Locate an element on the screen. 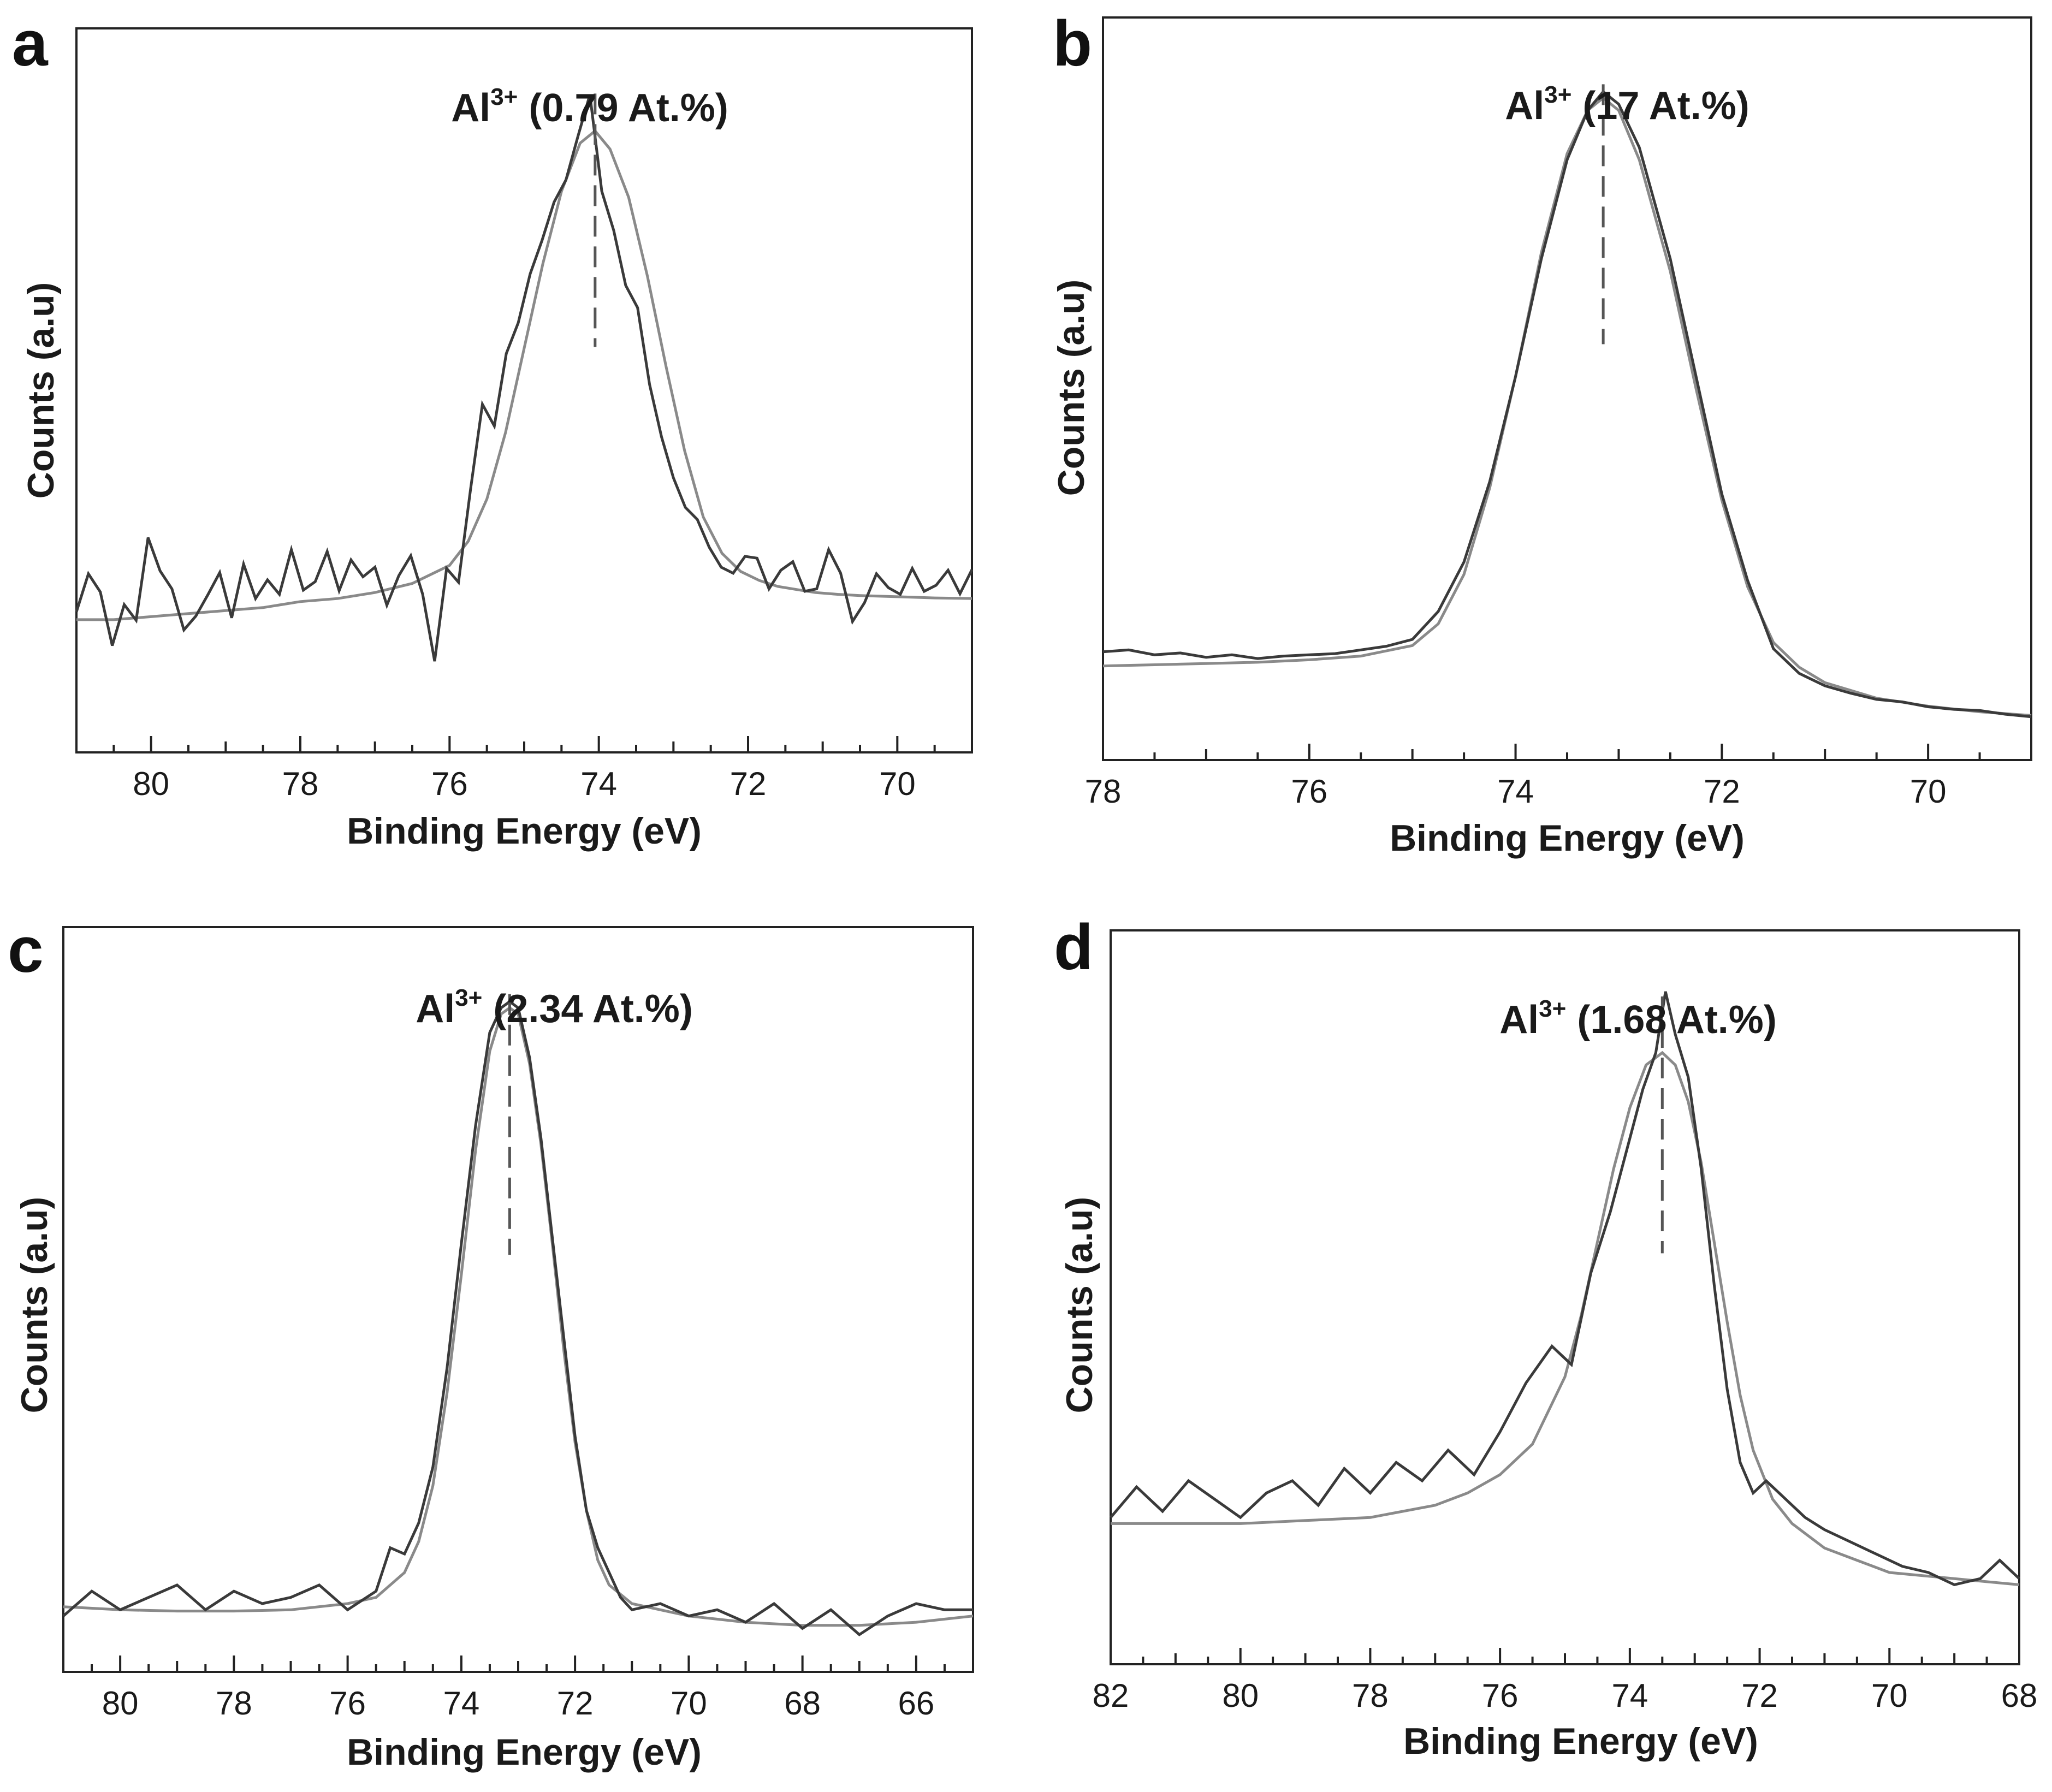  x-tick-label: 82 is located at coordinates (1111, 1695).